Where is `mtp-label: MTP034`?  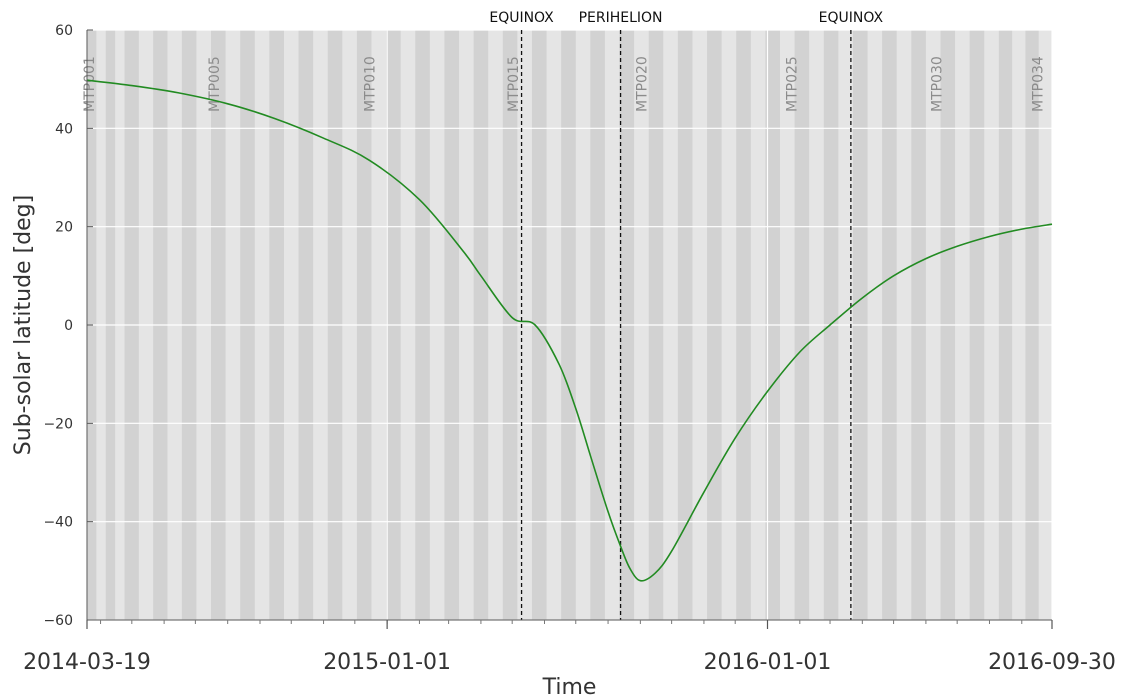 mtp-label: MTP034 is located at coordinates (1038, 84).